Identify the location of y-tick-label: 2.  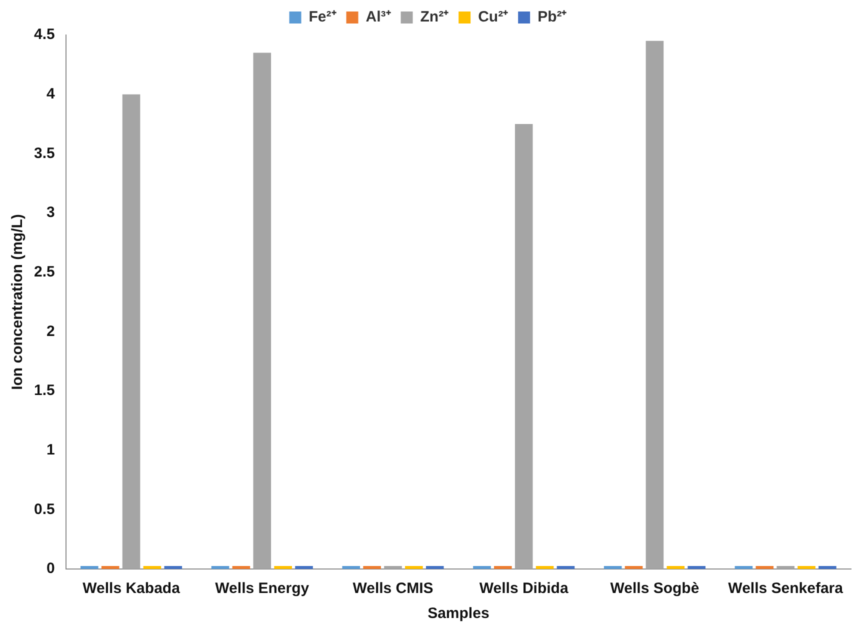
(50, 331).